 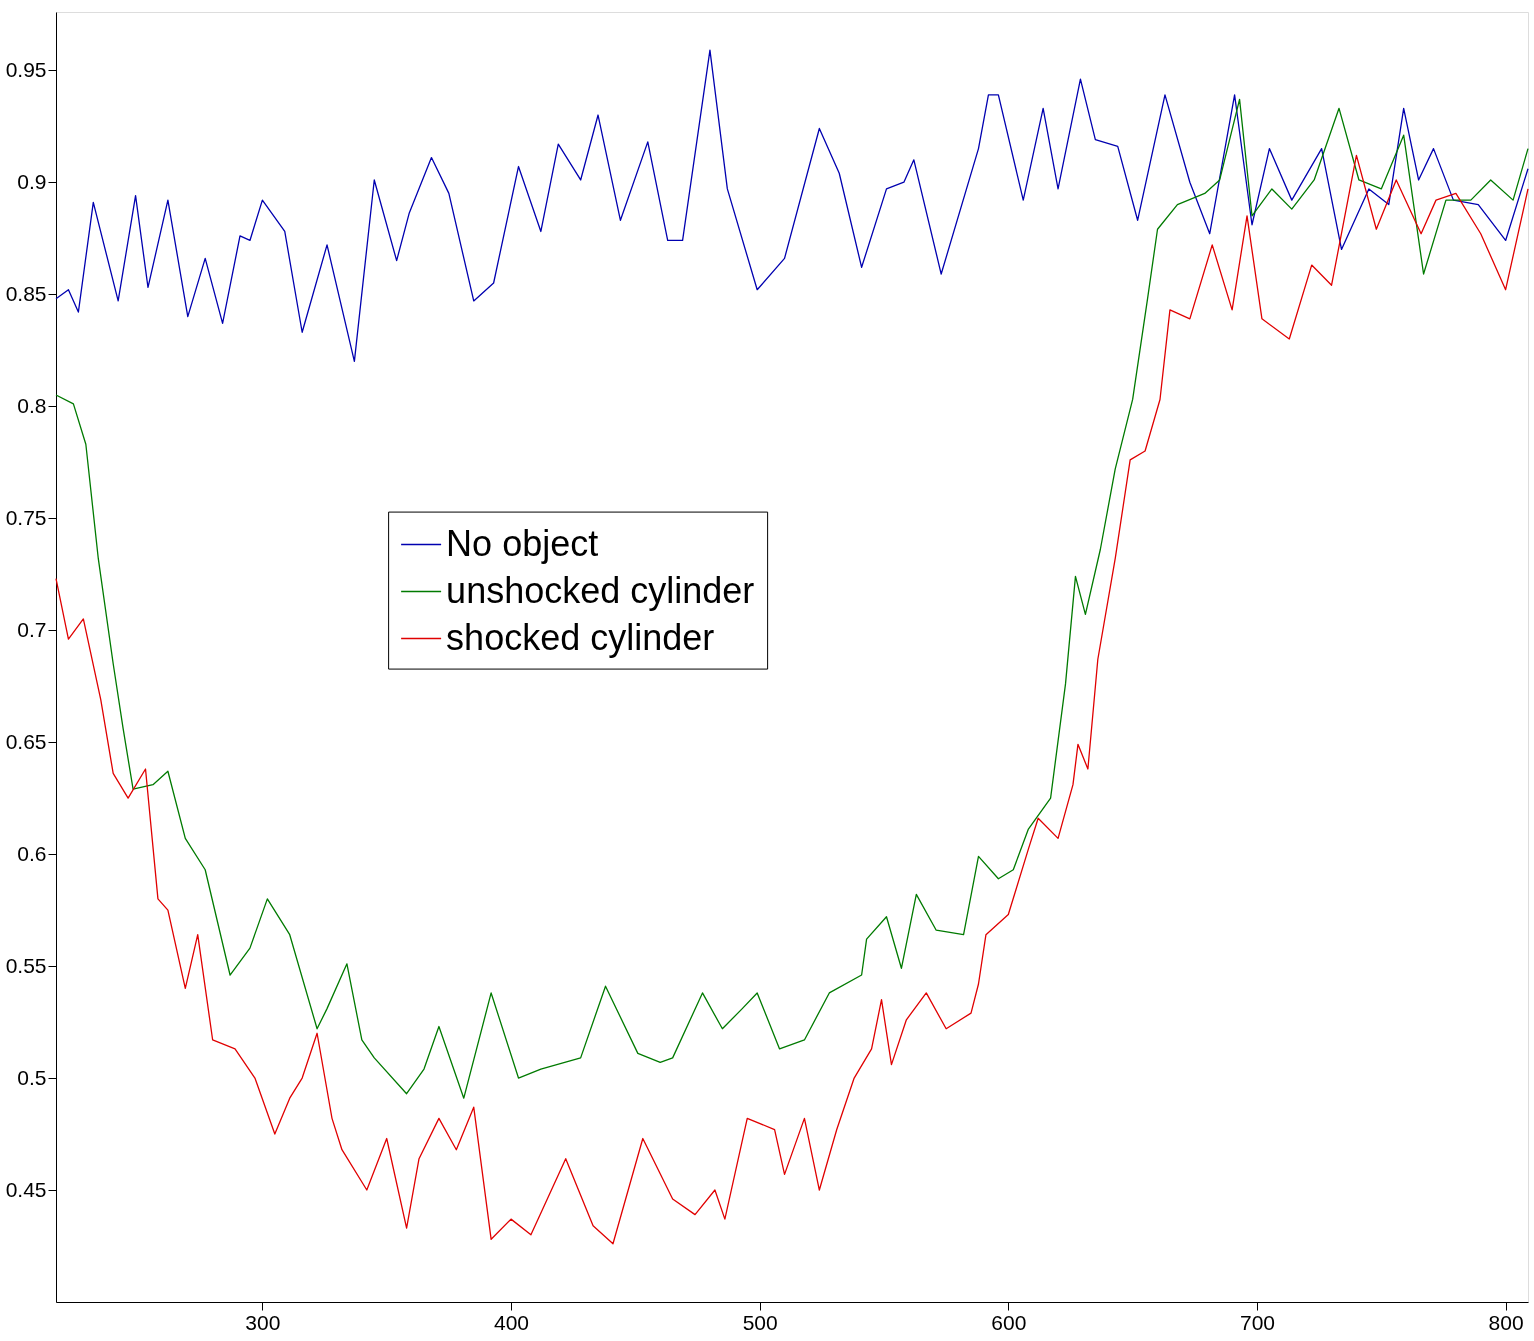 I want to click on legend-label: shocked cylinder, so click(x=580, y=637).